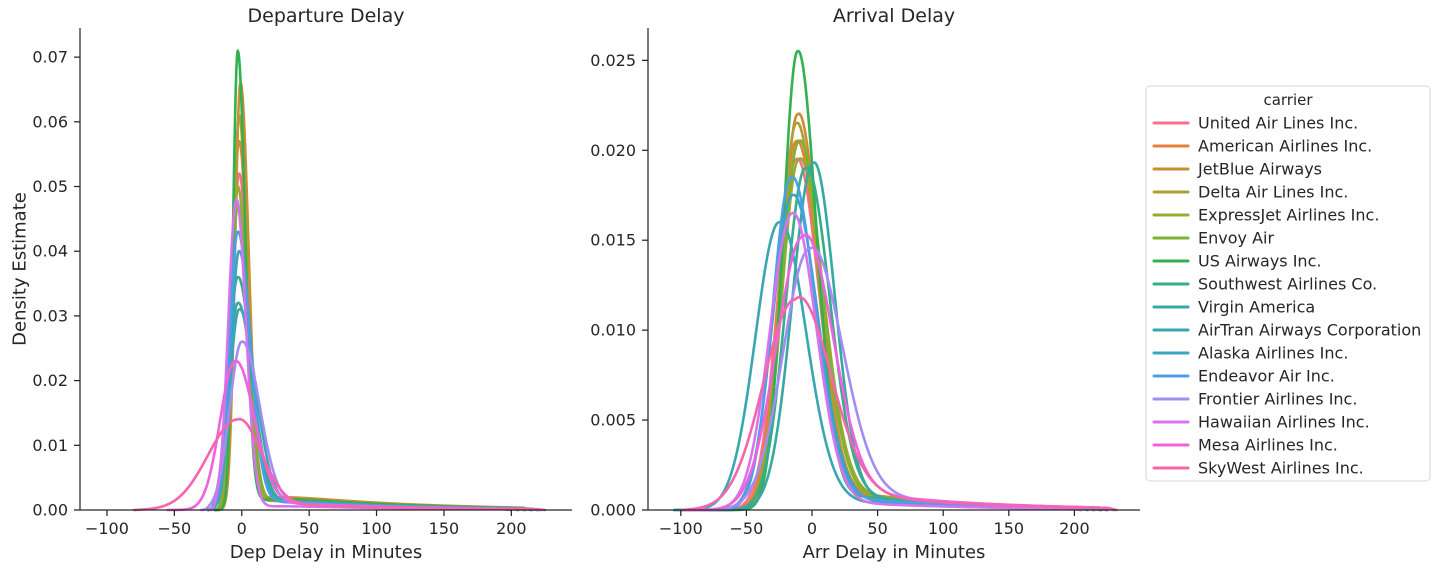 The height and width of the screenshot is (569, 1439). I want to click on legend-item: AirTran Airways Corporation, so click(1286, 330).